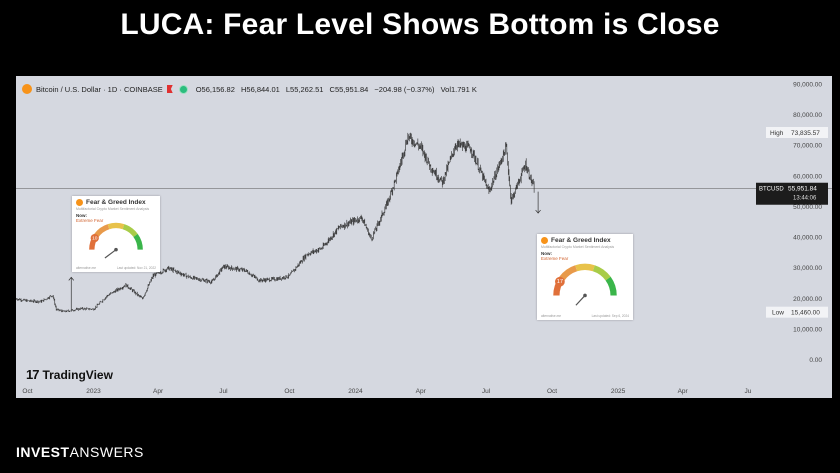 The height and width of the screenshot is (473, 840). Describe the element at coordinates (805, 133) in the screenshot. I see `high-value-label: 73,835.57` at that location.